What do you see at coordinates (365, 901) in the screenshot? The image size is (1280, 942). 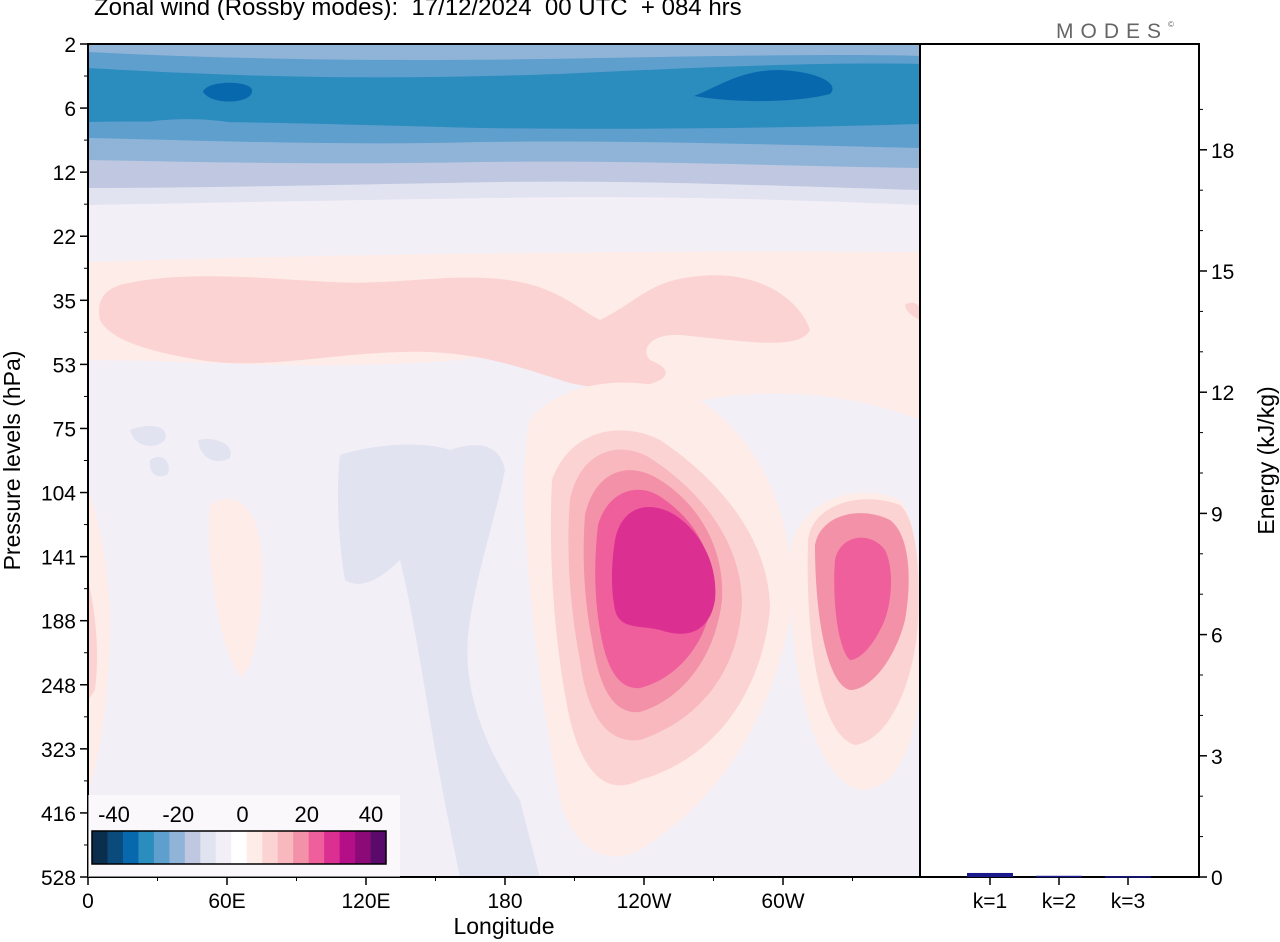 I see `x-tick-label: 120E` at bounding box center [365, 901].